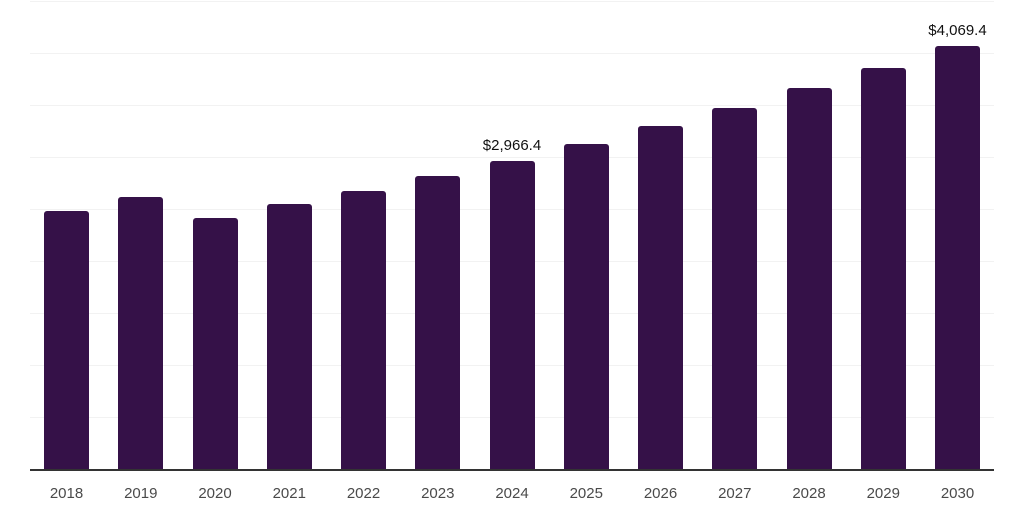 The width and height of the screenshot is (1024, 512). Describe the element at coordinates (512, 470) in the screenshot. I see `x-axis-line` at that location.